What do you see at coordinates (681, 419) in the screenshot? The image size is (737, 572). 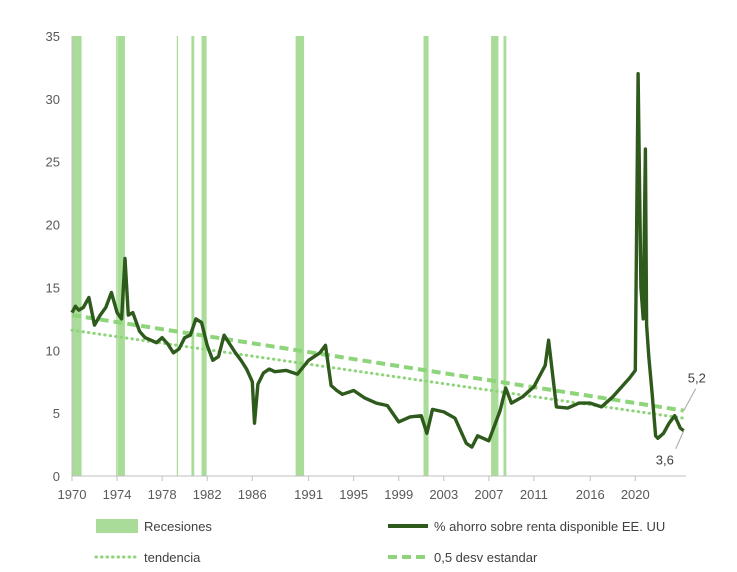 I see `annotations: 5,2 3,6` at bounding box center [681, 419].